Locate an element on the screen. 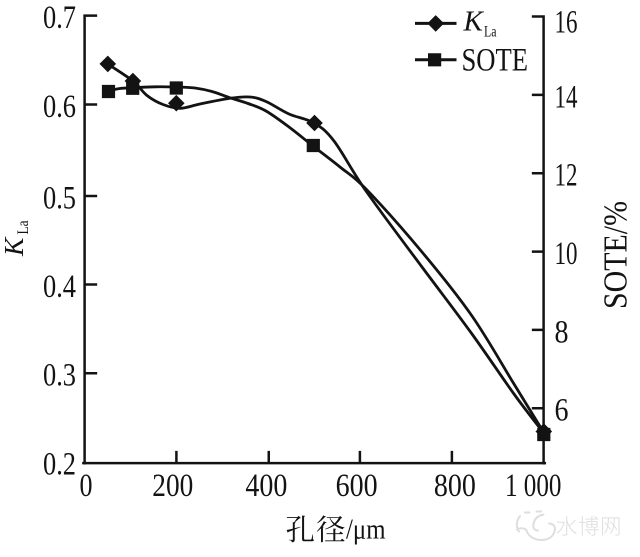 This screenshot has height=557, width=640. svg-text: 0.6 is located at coordinates (59, 107).